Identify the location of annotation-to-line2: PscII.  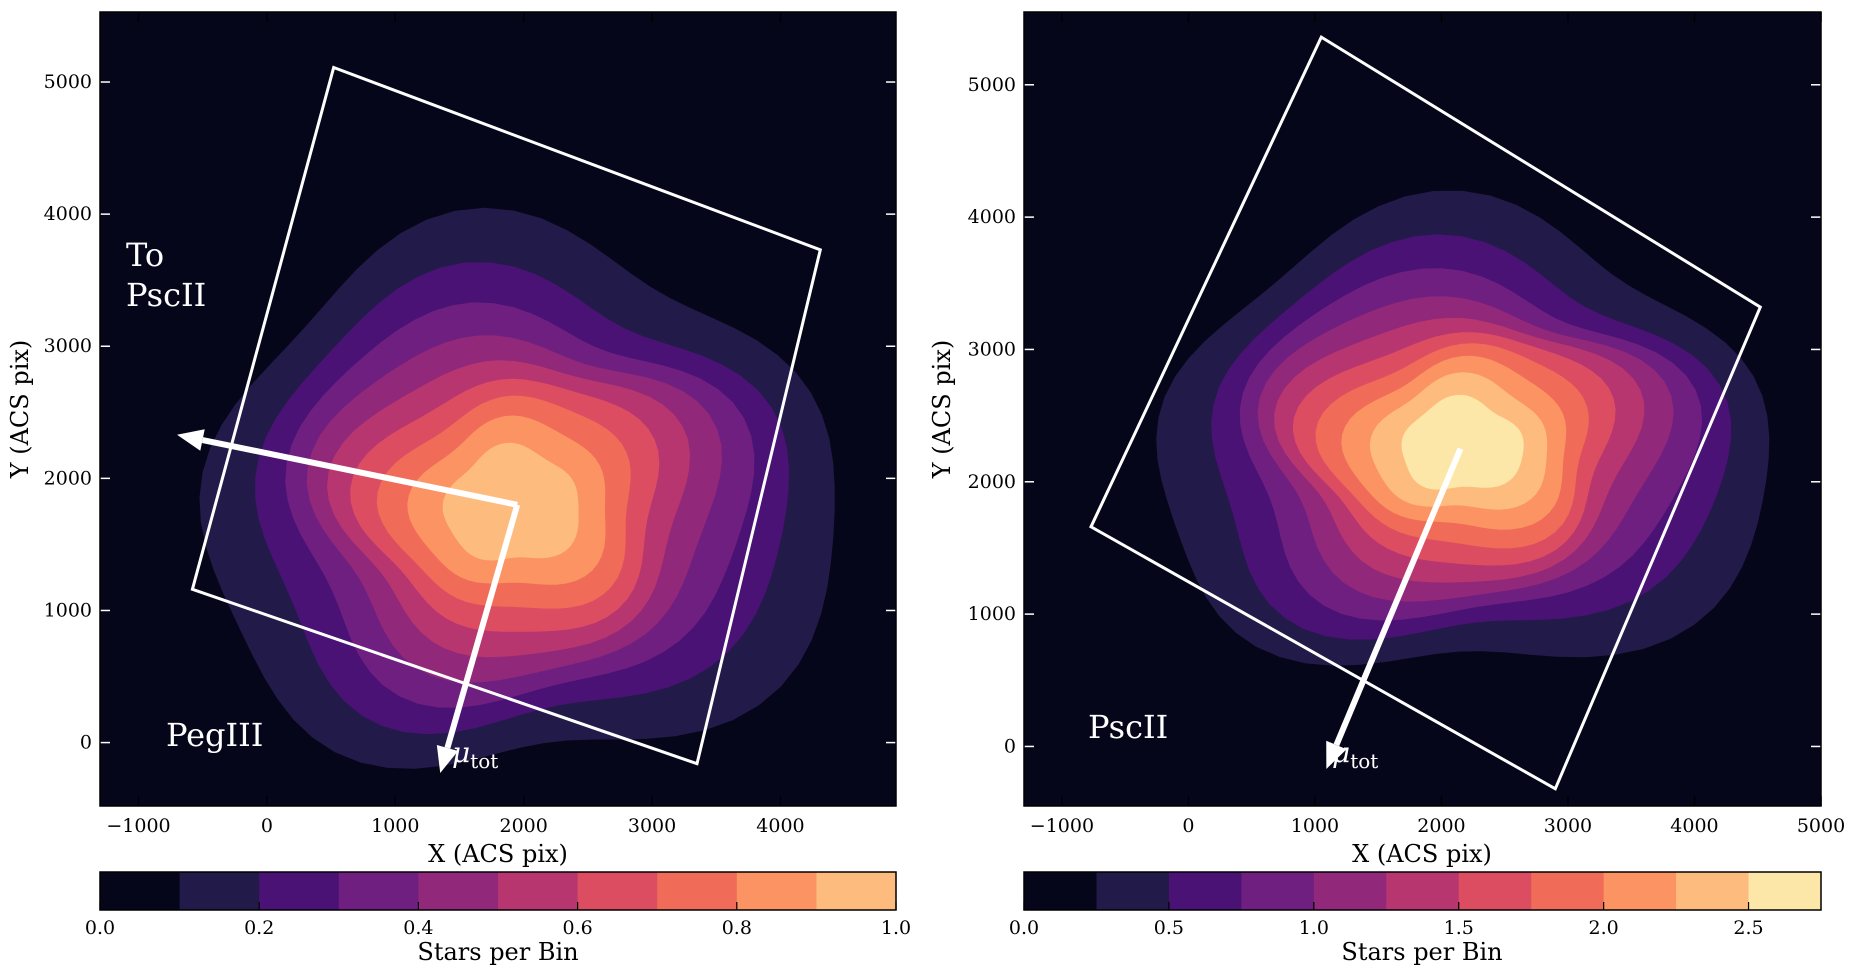
(166, 295).